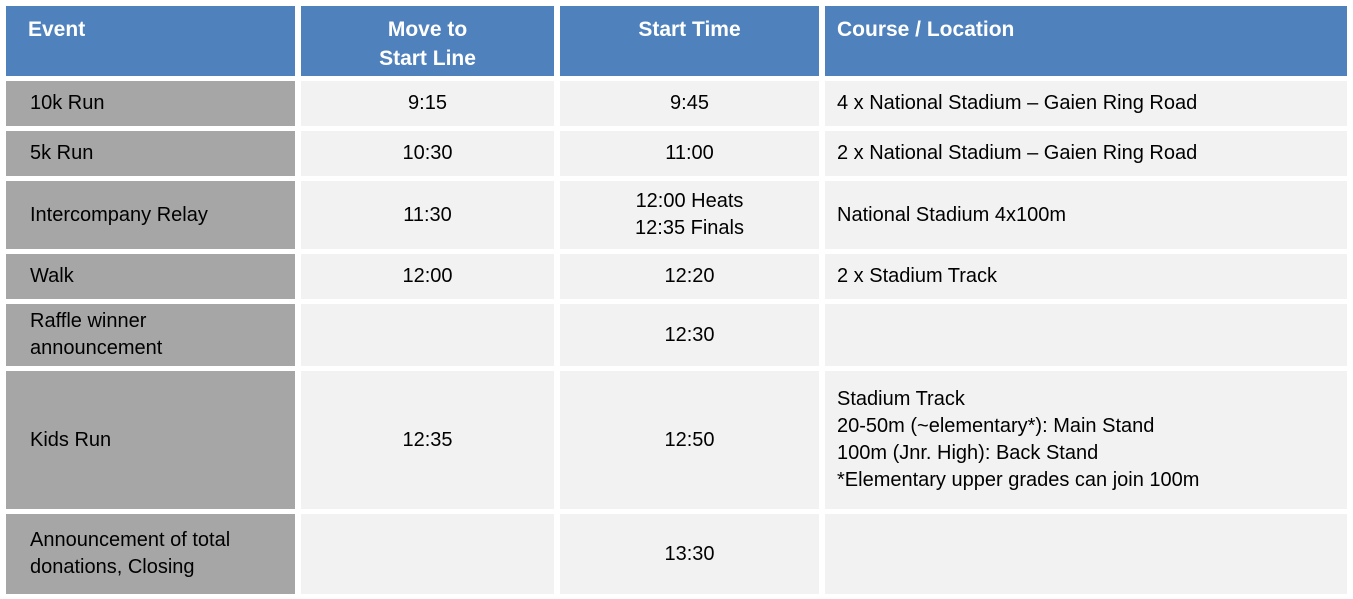 The width and height of the screenshot is (1353, 599). Describe the element at coordinates (150, 153) in the screenshot. I see `cell-event: 5k Run` at that location.